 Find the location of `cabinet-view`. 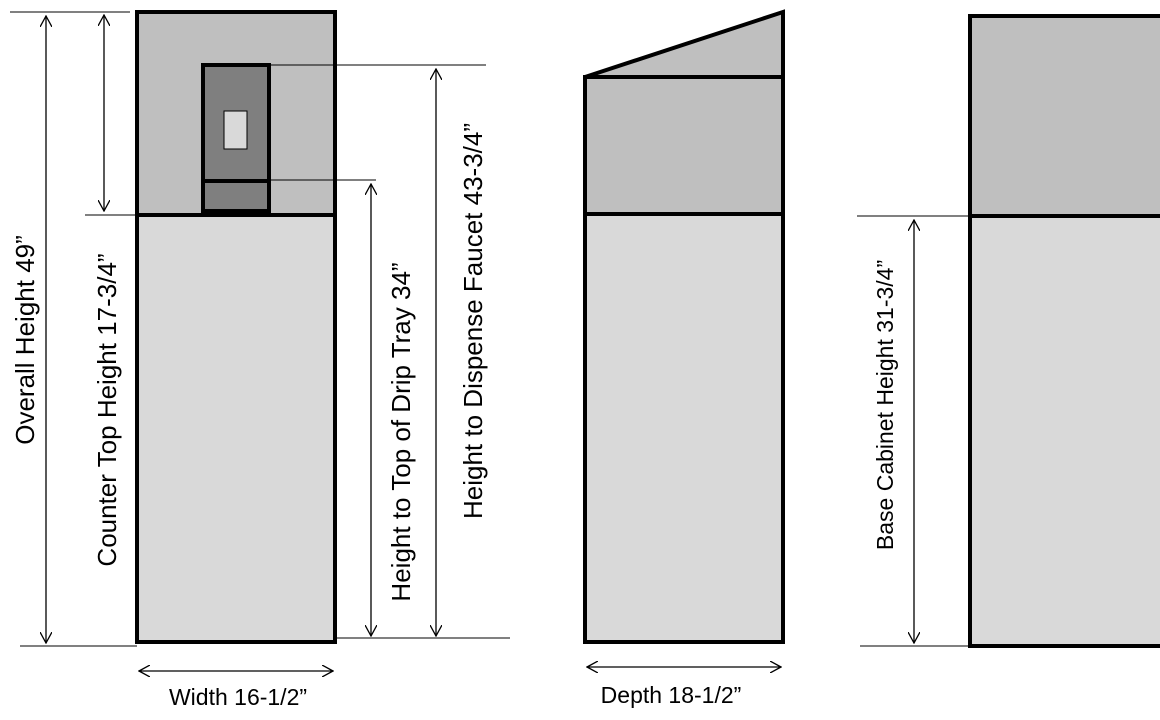

cabinet-view is located at coordinates (1064, 331).